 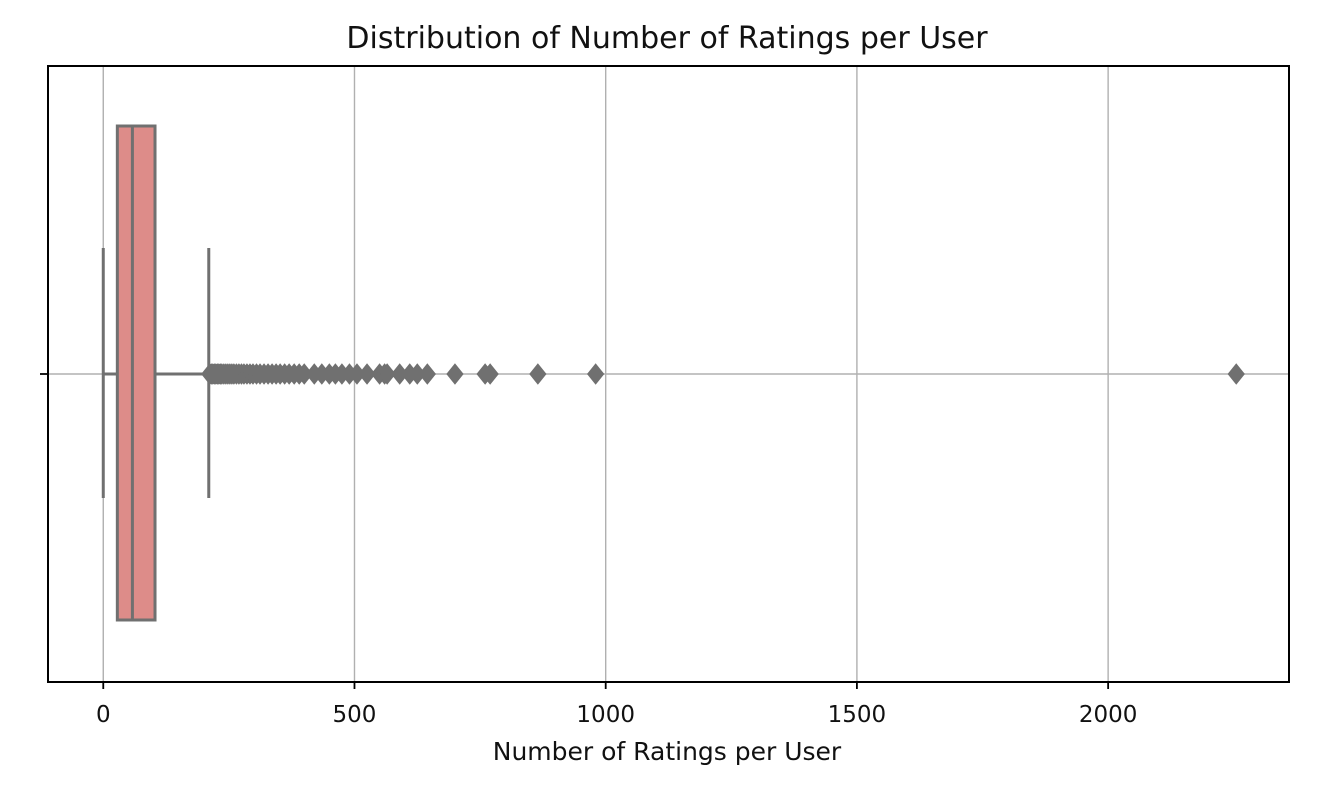 What do you see at coordinates (605, 715) in the screenshot?
I see `x-tick-label-1000: 1000` at bounding box center [605, 715].